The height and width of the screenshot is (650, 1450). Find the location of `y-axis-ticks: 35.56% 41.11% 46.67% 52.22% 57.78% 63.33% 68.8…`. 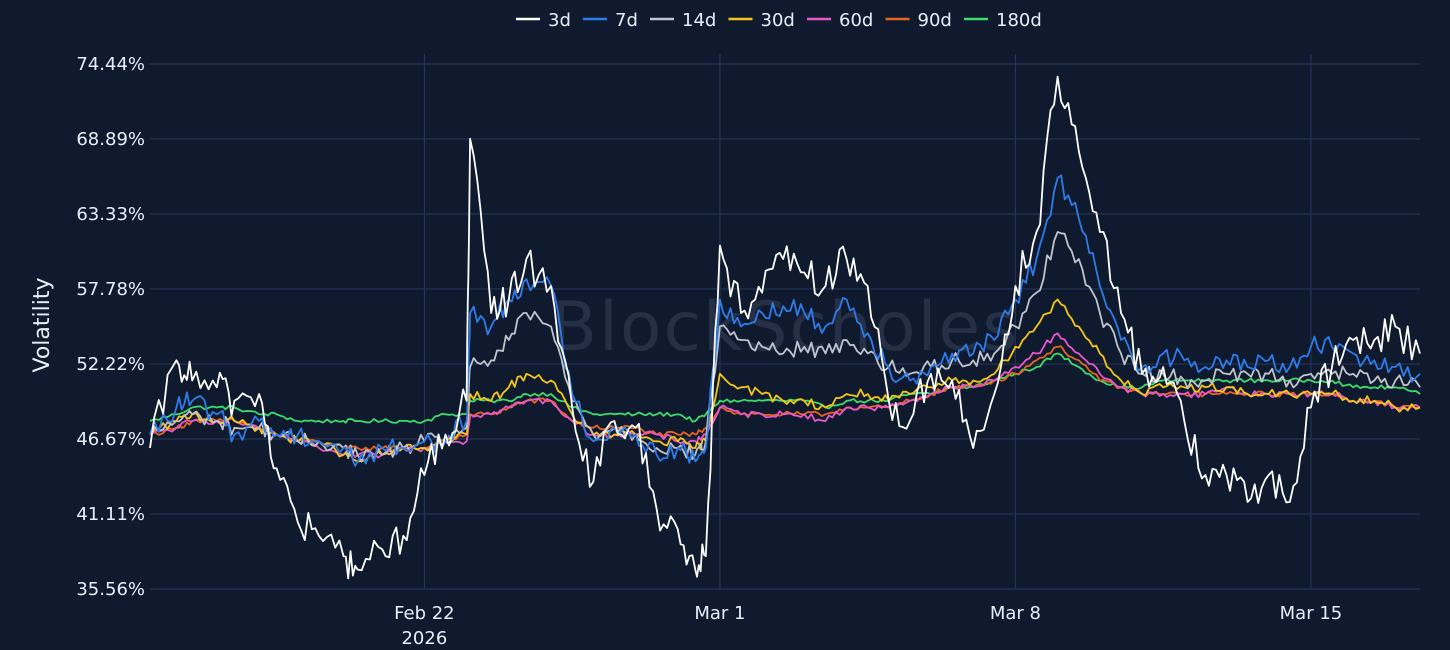

y-axis-ticks: 35.56% 41.11% 46.67% 52.22% 57.78% 63.33% 68.8… is located at coordinates (110, 327).